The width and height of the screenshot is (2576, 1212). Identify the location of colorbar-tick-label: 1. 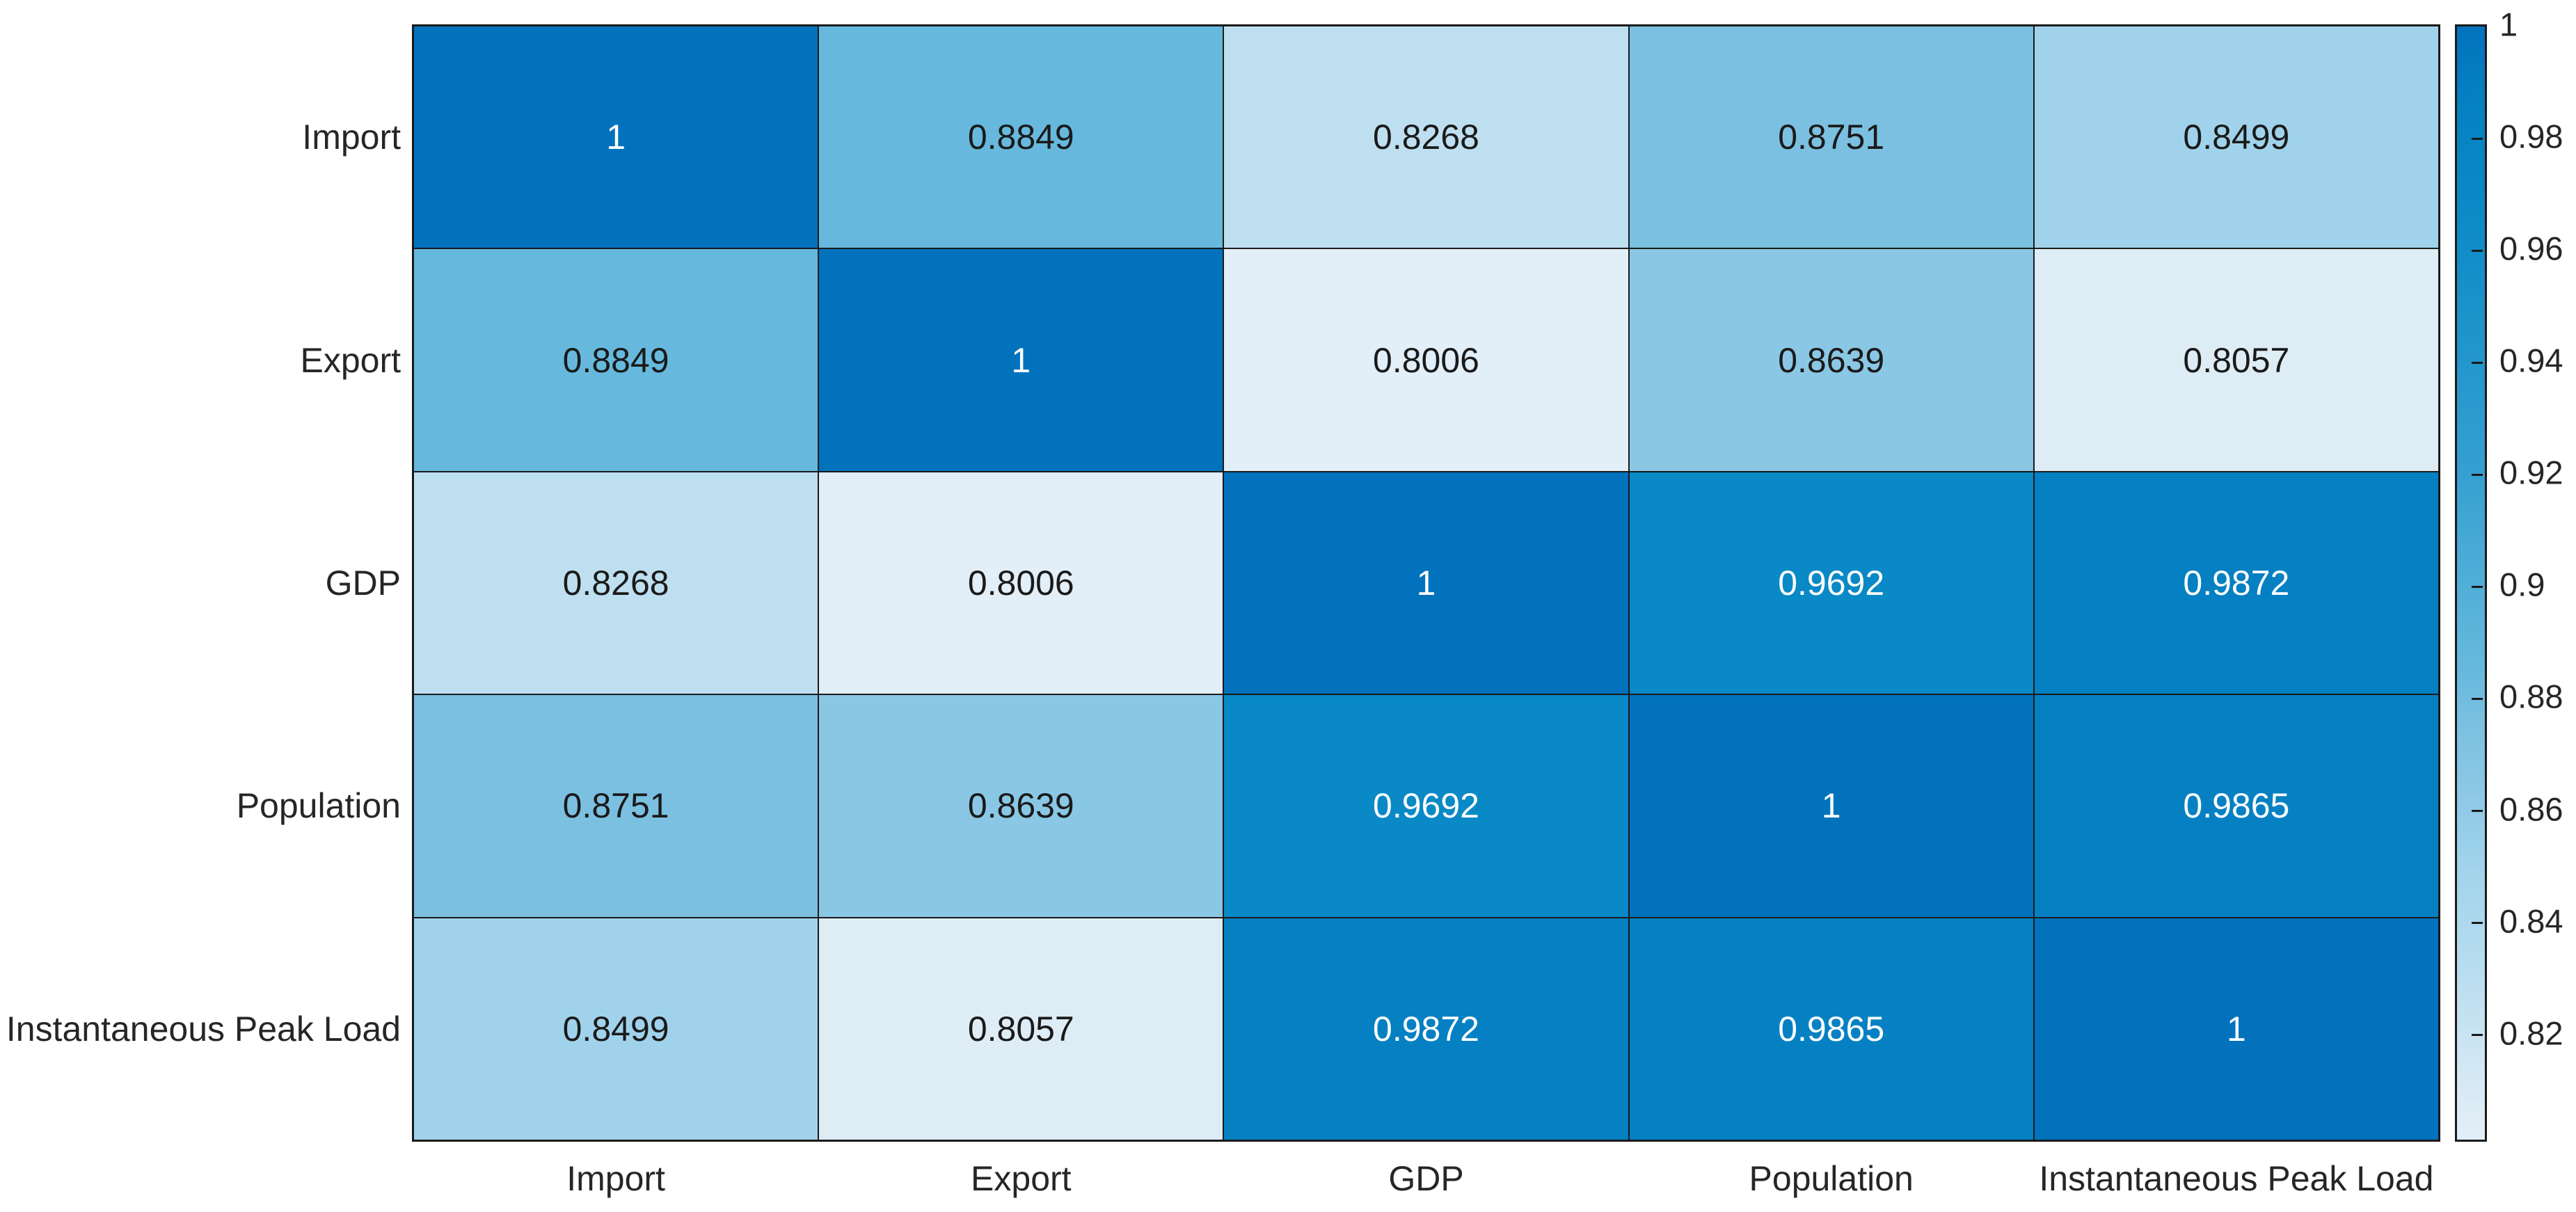
(2508, 24).